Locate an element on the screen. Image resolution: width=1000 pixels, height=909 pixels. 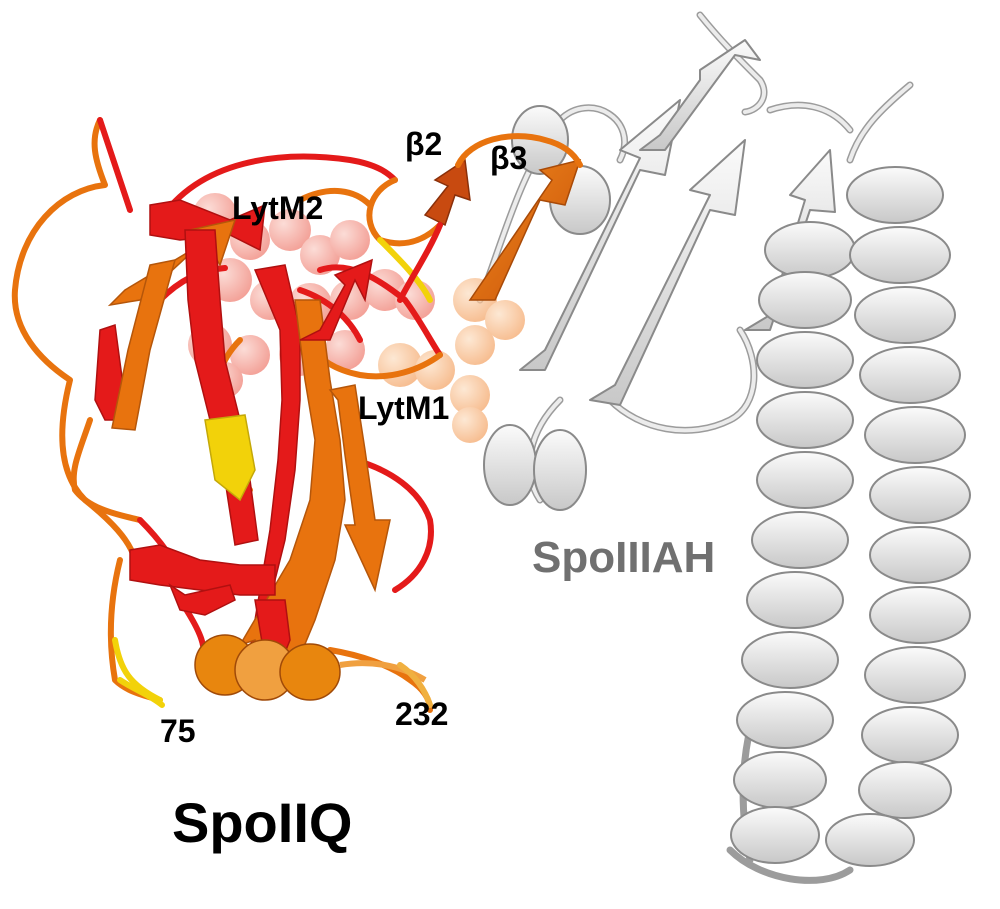
spoiiq-bottom-helix is located at coordinates (310, 667).